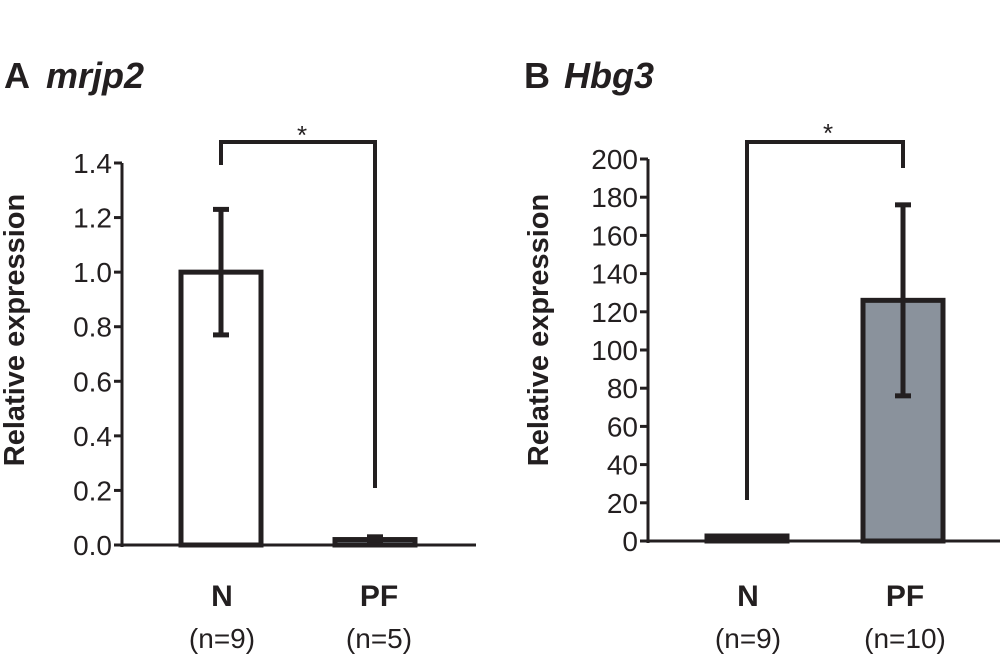  I want to click on panel-b-tick-label: 200, so click(614, 159).